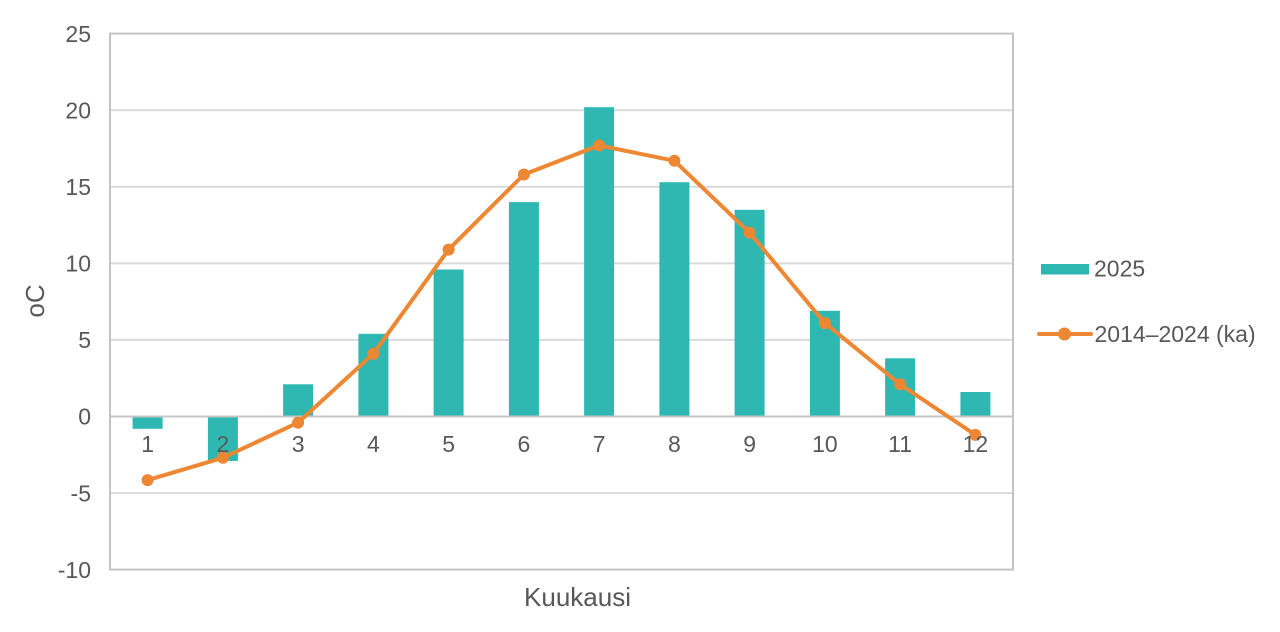 This screenshot has height=632, width=1280. What do you see at coordinates (81, 493) in the screenshot?
I see `svg-text: -5` at bounding box center [81, 493].